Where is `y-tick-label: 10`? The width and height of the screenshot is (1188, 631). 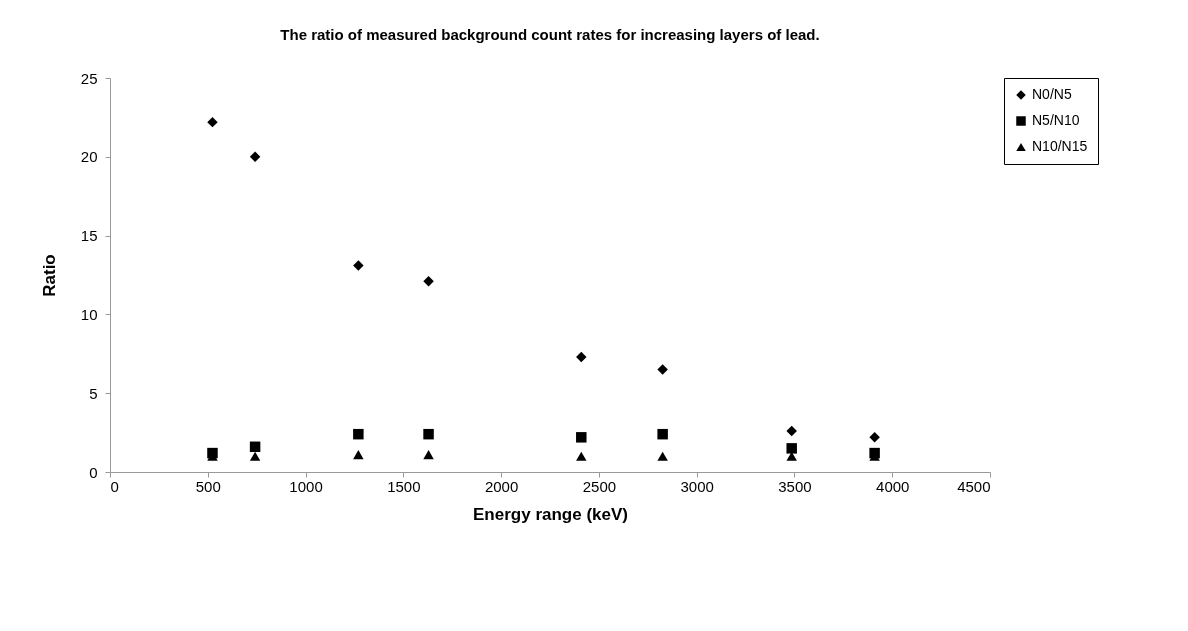
y-tick-label: 10 is located at coordinates (89, 314).